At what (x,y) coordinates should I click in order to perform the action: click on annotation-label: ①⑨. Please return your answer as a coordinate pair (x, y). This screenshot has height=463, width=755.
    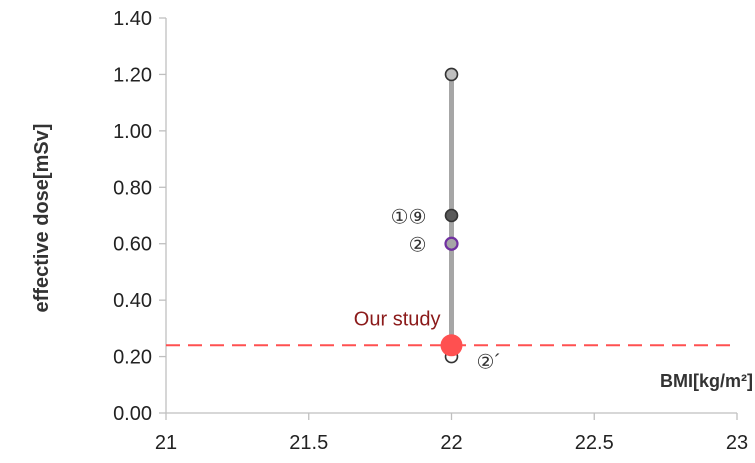
    Looking at the image, I should click on (409, 218).